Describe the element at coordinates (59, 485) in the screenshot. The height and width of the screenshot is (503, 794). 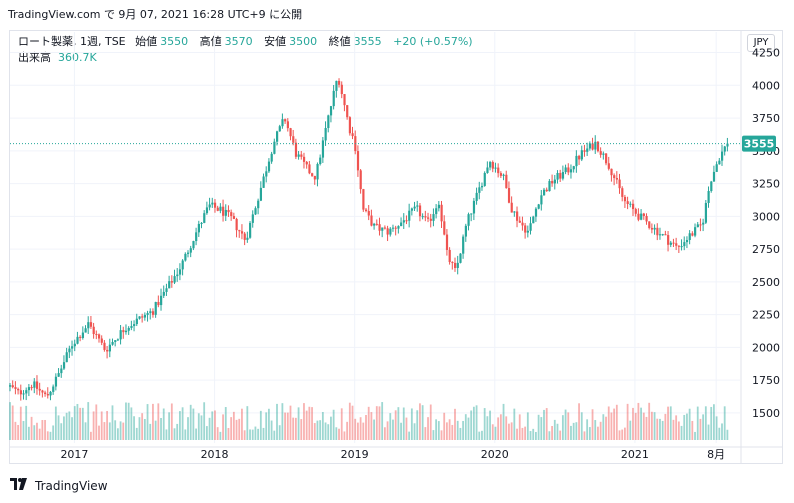
I see `footer: TradingView` at that location.